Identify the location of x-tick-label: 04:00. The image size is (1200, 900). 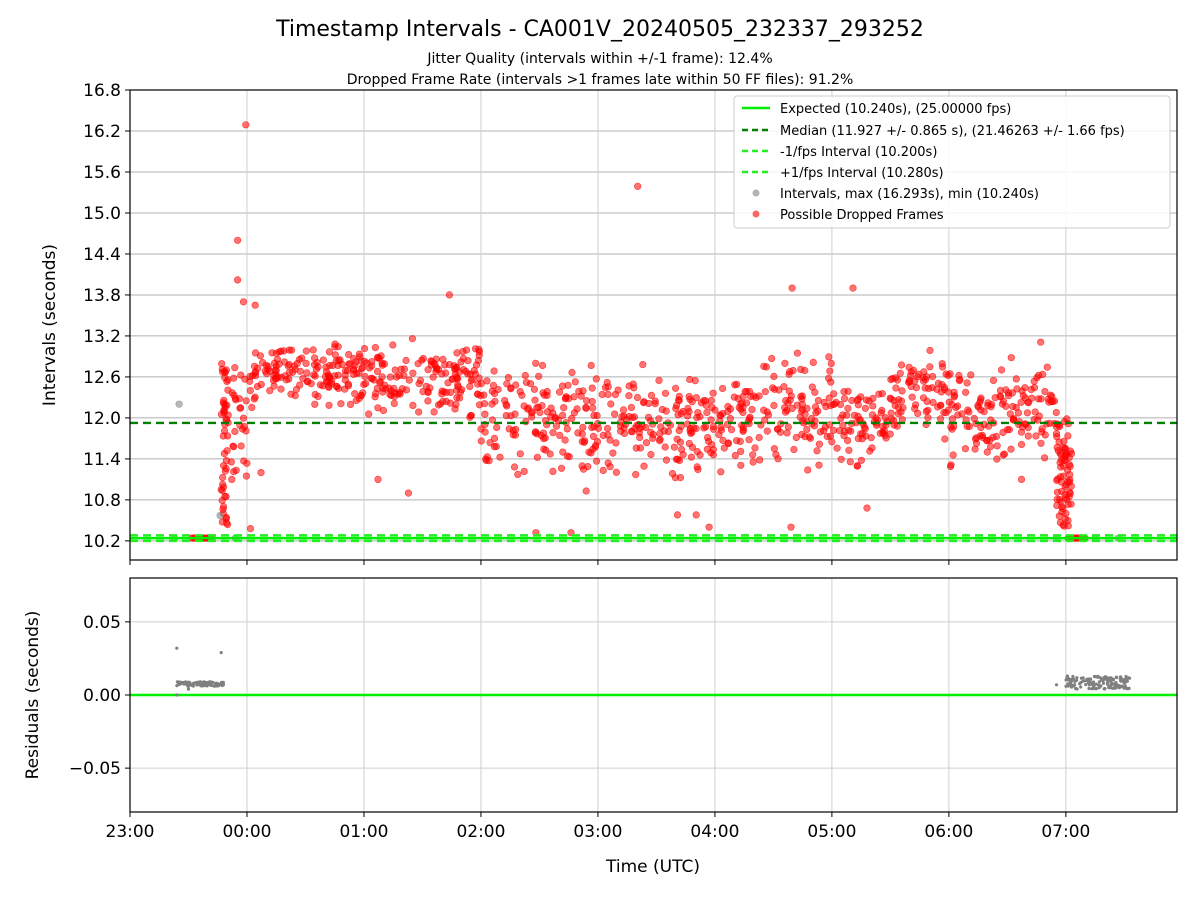
(714, 832).